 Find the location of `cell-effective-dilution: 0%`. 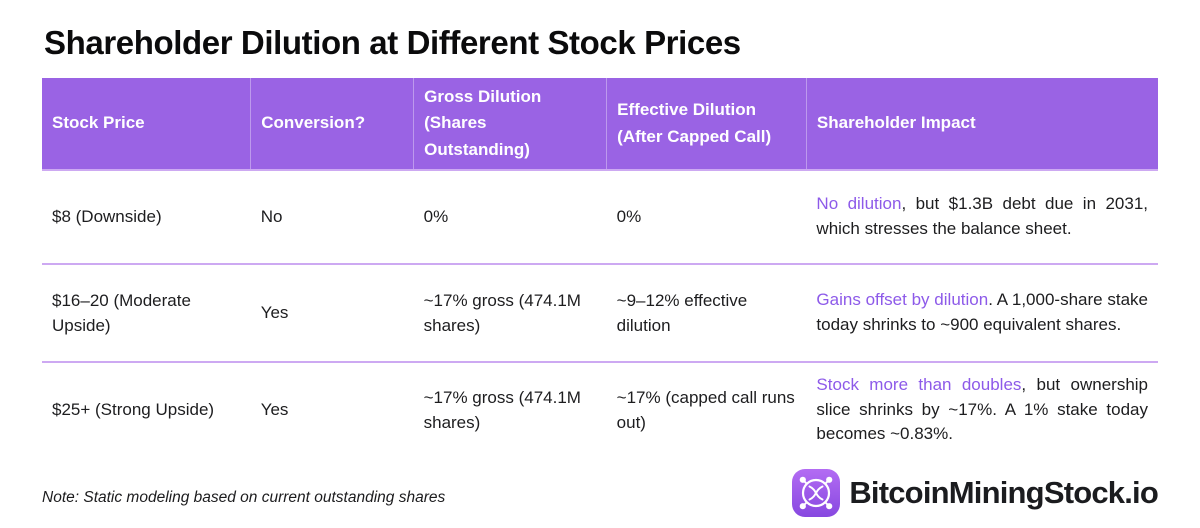

cell-effective-dilution: 0% is located at coordinates (629, 217).